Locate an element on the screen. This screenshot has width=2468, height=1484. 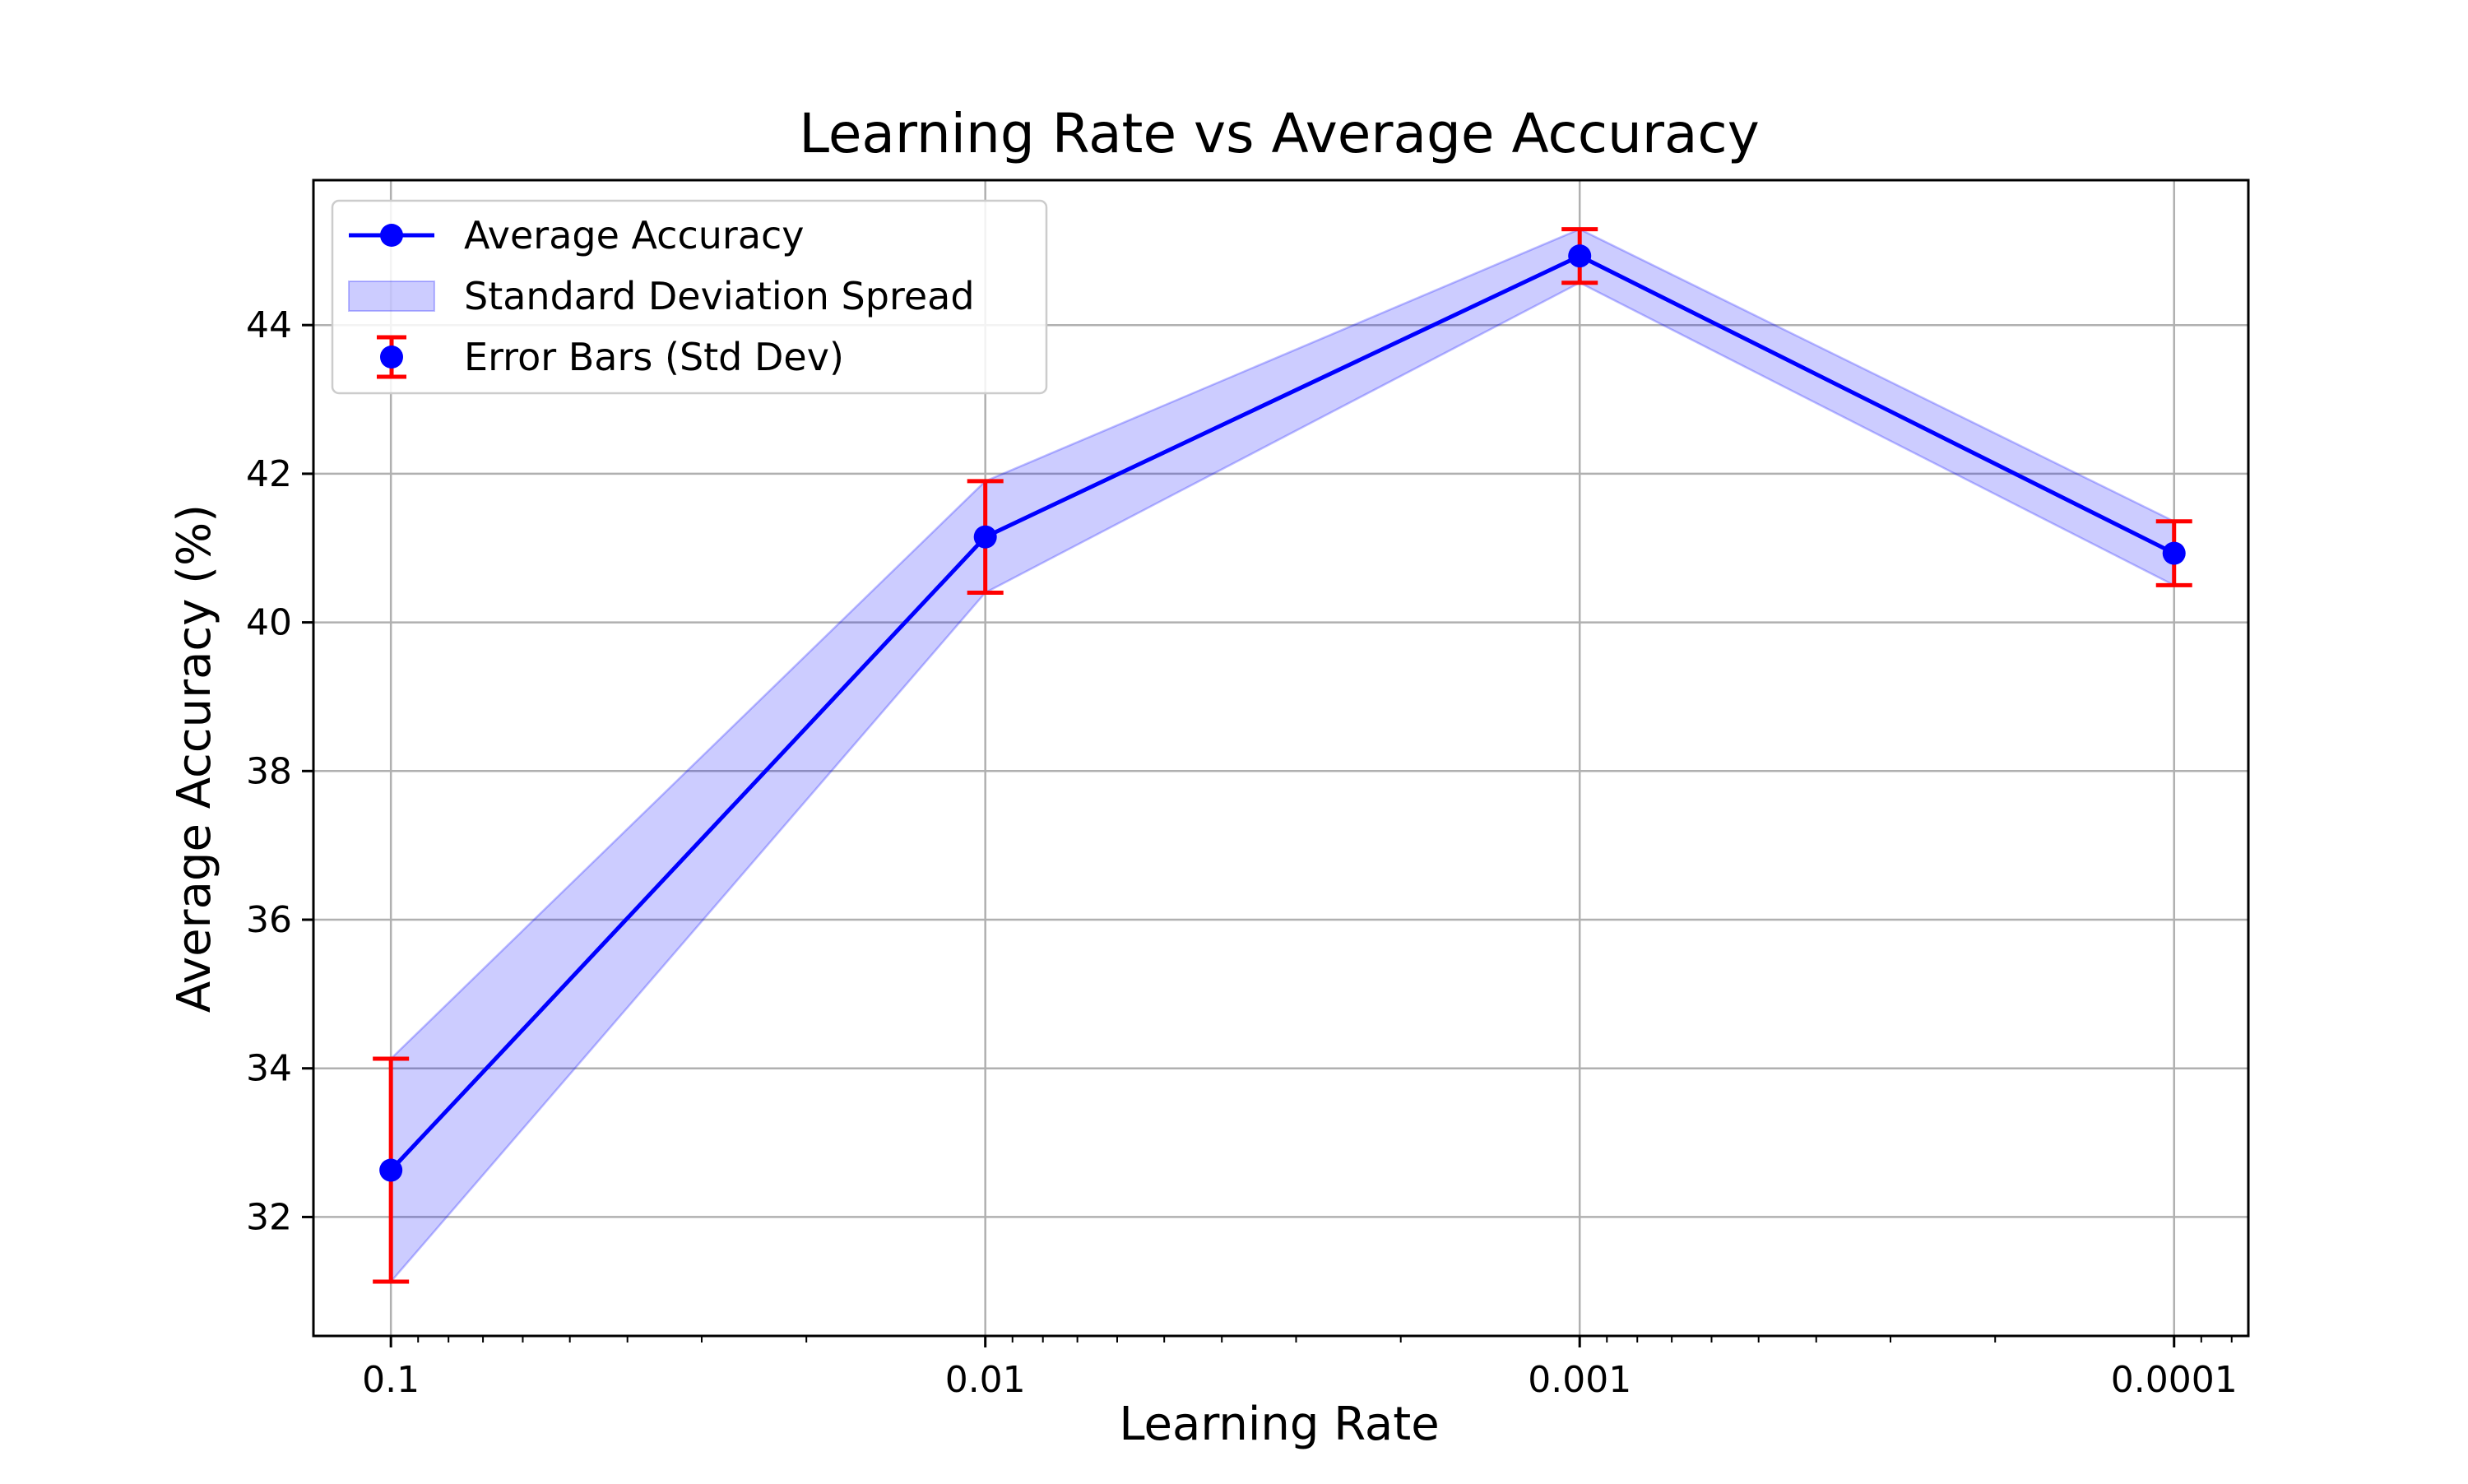
x-tick-label: 0.0001 is located at coordinates (2174, 1380).